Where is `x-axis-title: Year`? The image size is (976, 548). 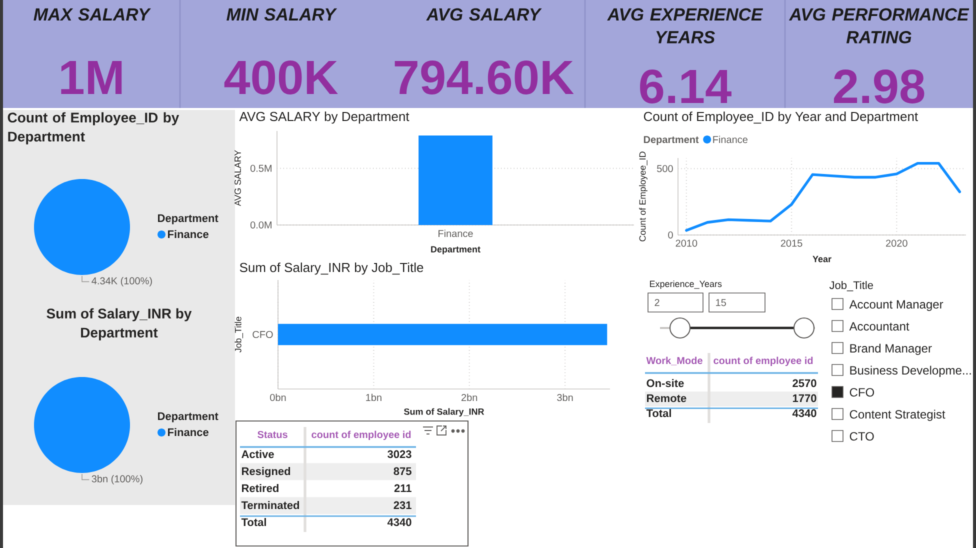
x-axis-title: Year is located at coordinates (822, 259).